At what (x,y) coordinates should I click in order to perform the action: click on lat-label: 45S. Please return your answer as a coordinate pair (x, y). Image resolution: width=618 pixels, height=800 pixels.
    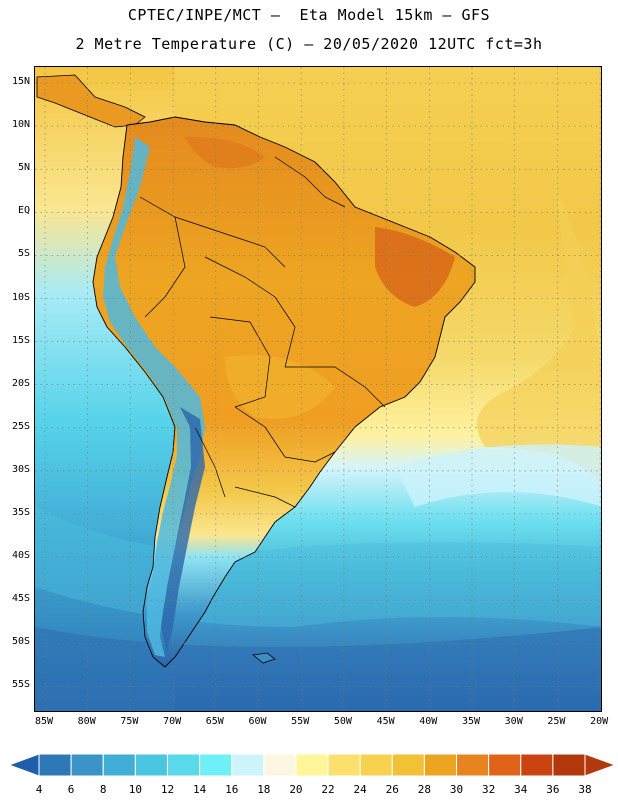
    Looking at the image, I should click on (20, 599).